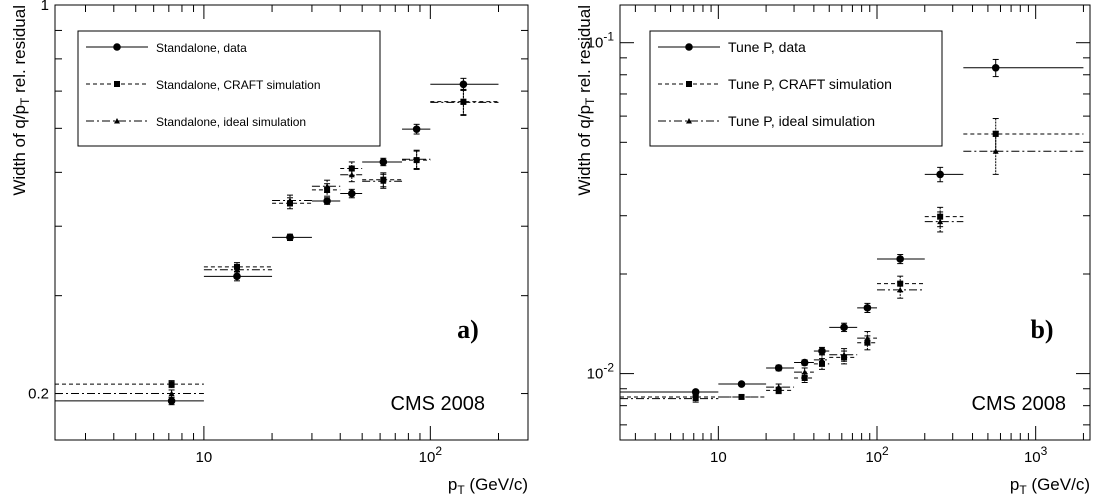  What do you see at coordinates (201, 48) in the screenshot?
I see `legend-label: Standalone, data` at bounding box center [201, 48].